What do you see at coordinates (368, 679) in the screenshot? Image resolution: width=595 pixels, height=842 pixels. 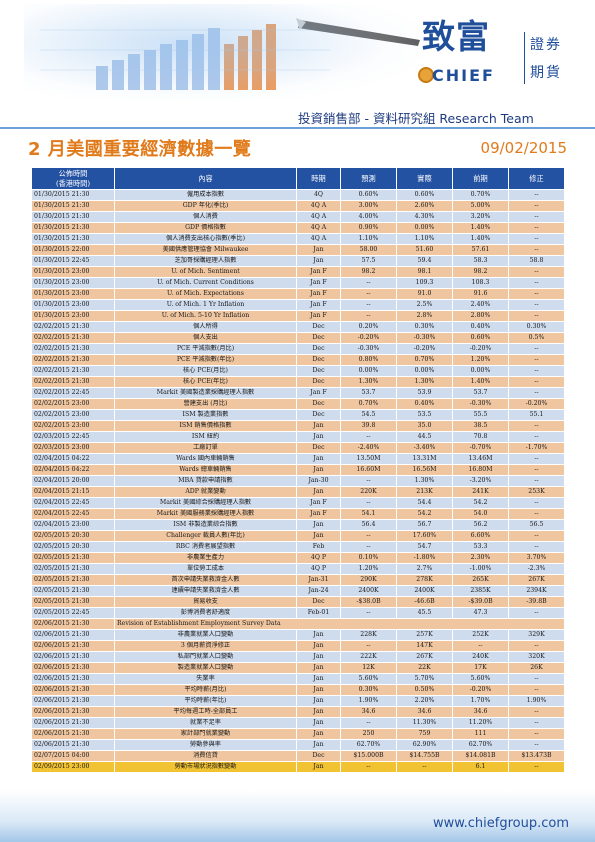 I see `cell-forecast: 5.60%` at bounding box center [368, 679].